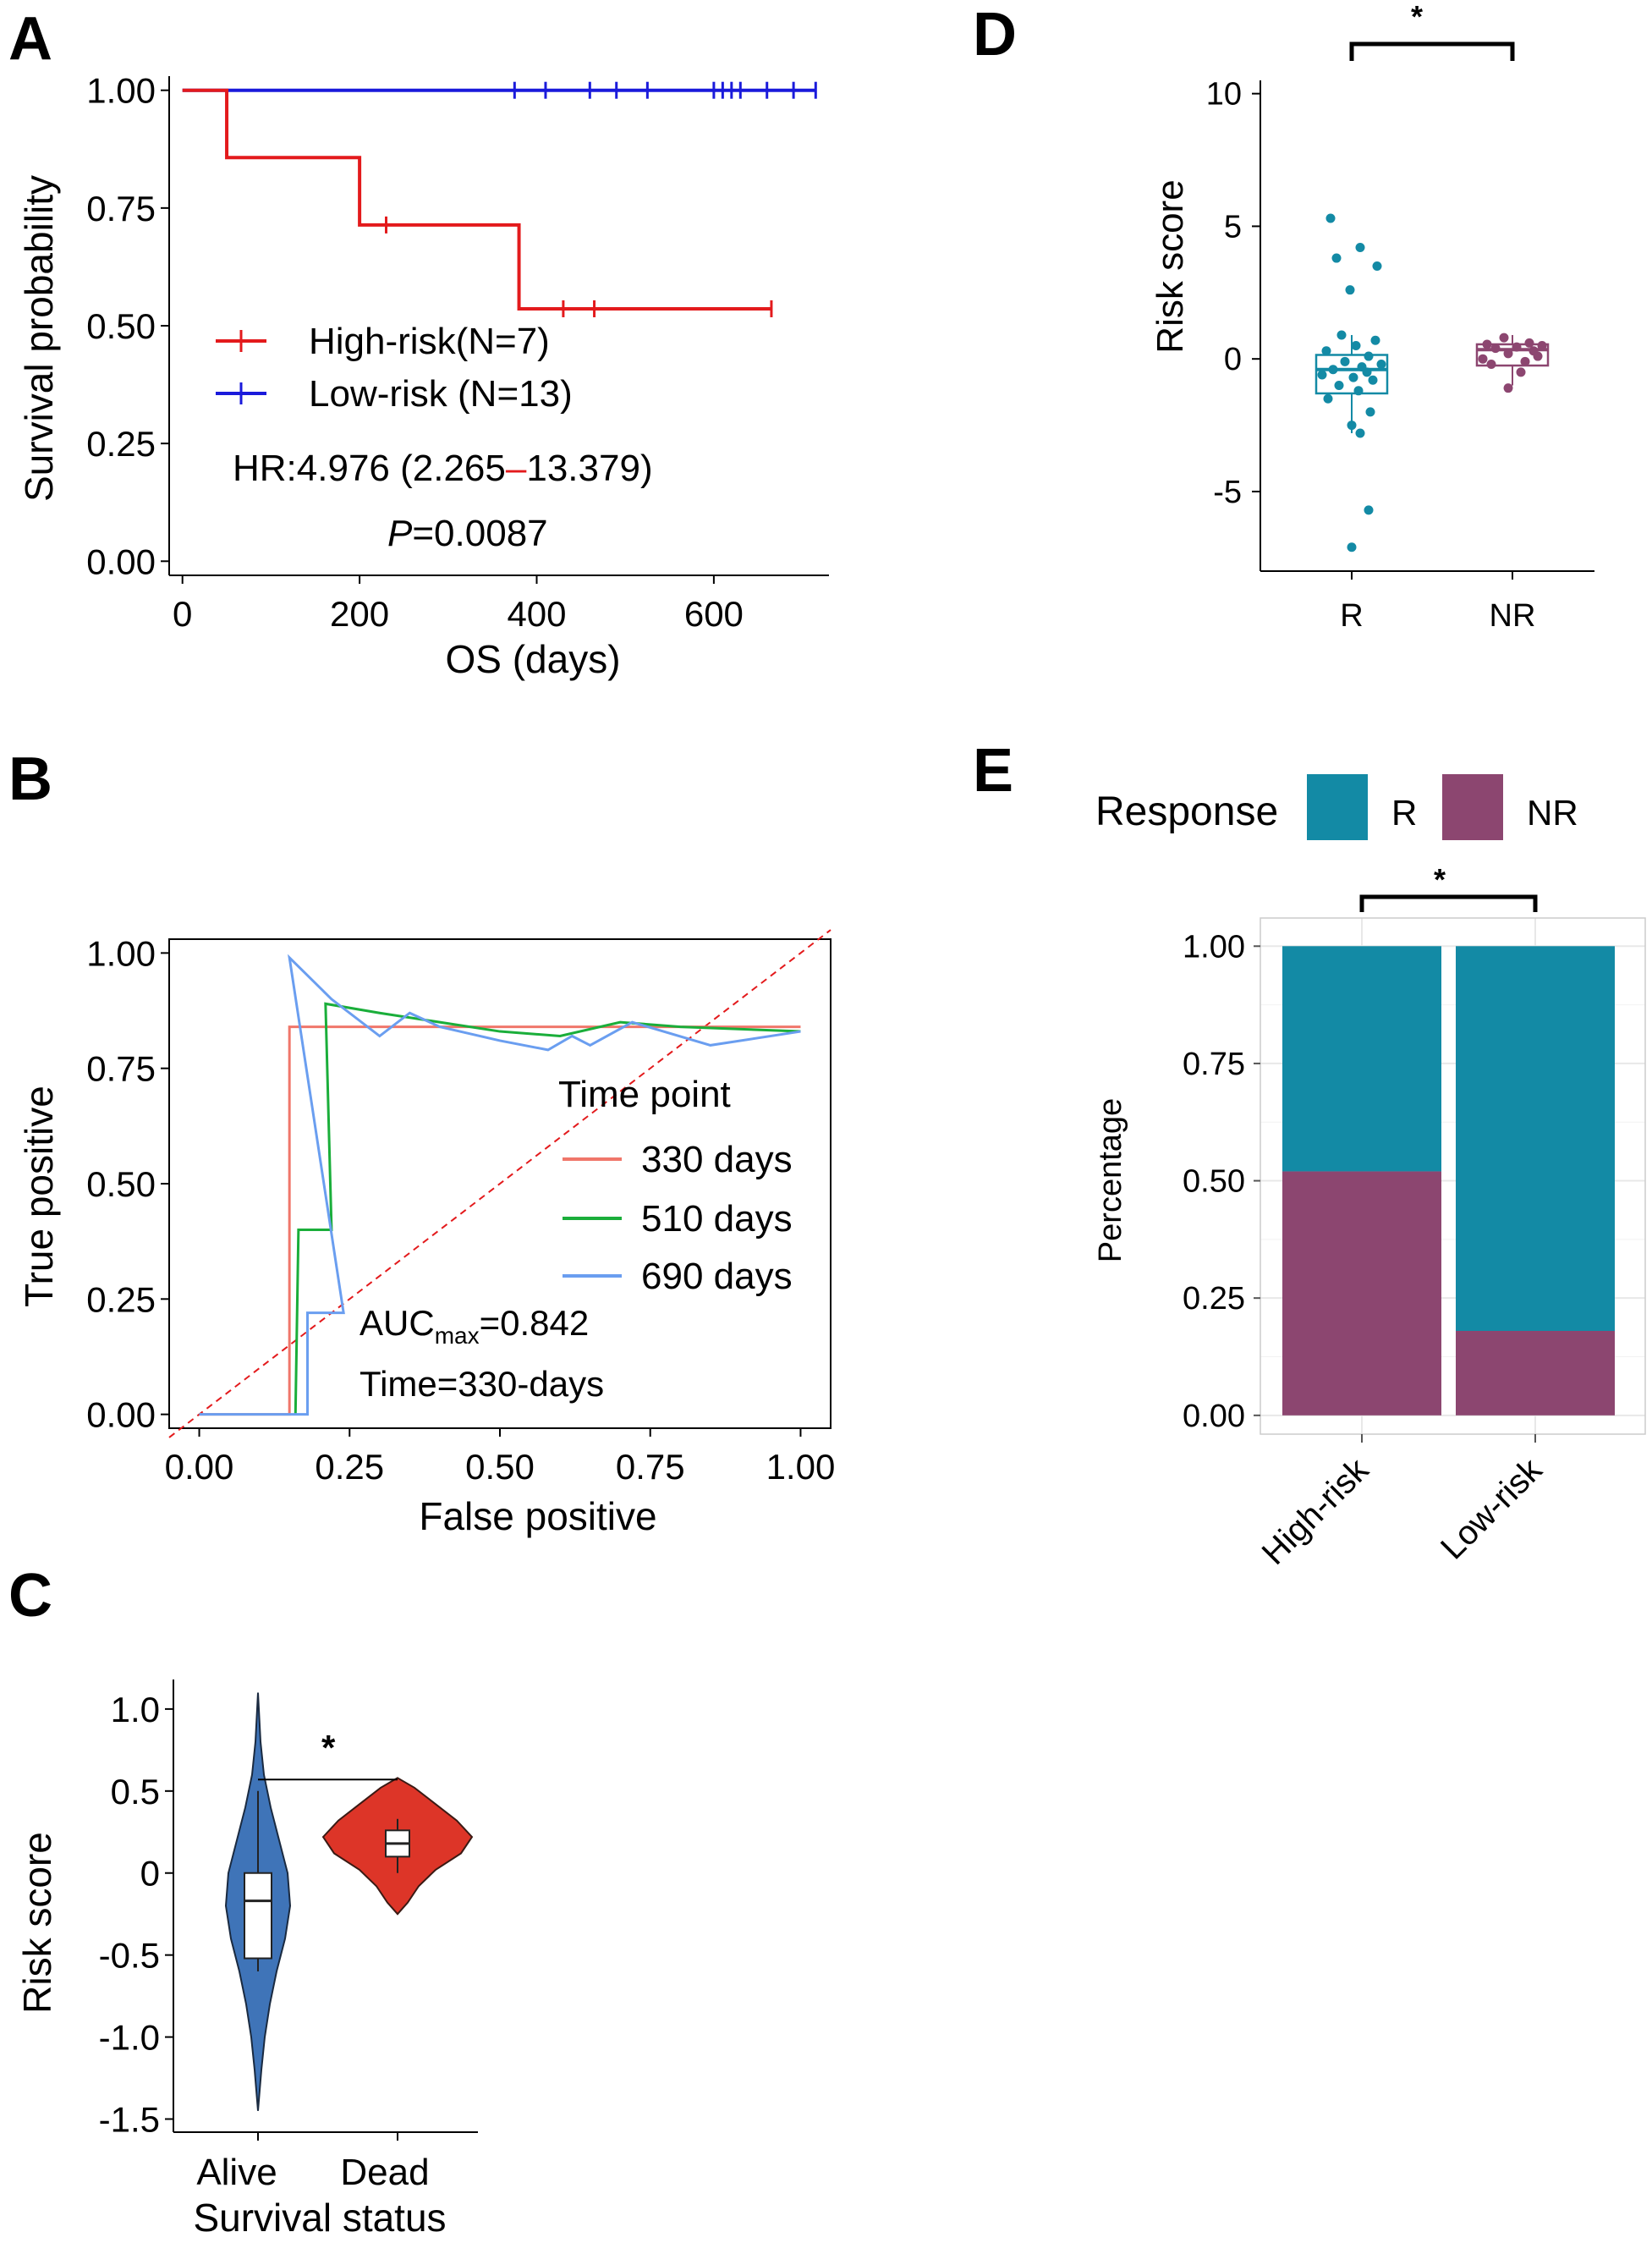  Describe the element at coordinates (499, 199) in the screenshot. I see `panel-a-survival-curves` at that location.